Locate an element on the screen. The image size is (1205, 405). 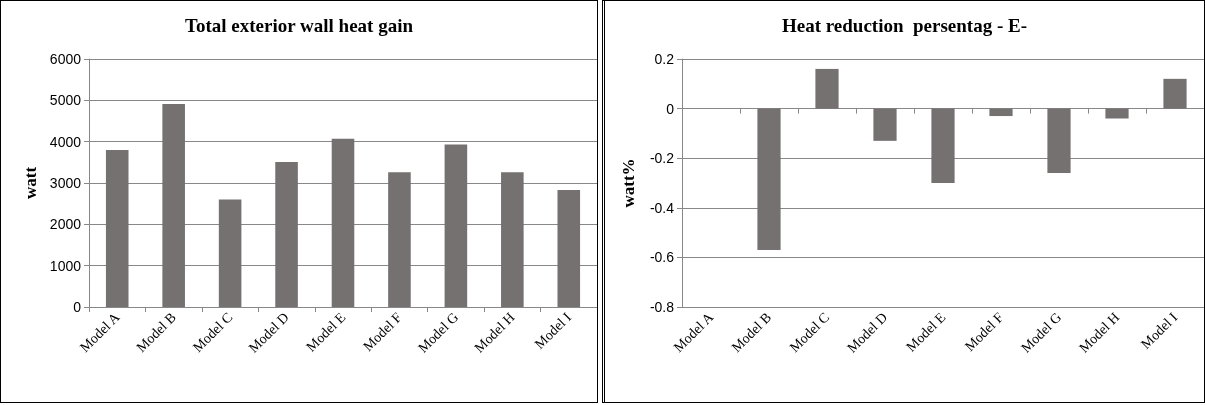
chart-title: Total exterior wall heat gain is located at coordinates (299, 25).